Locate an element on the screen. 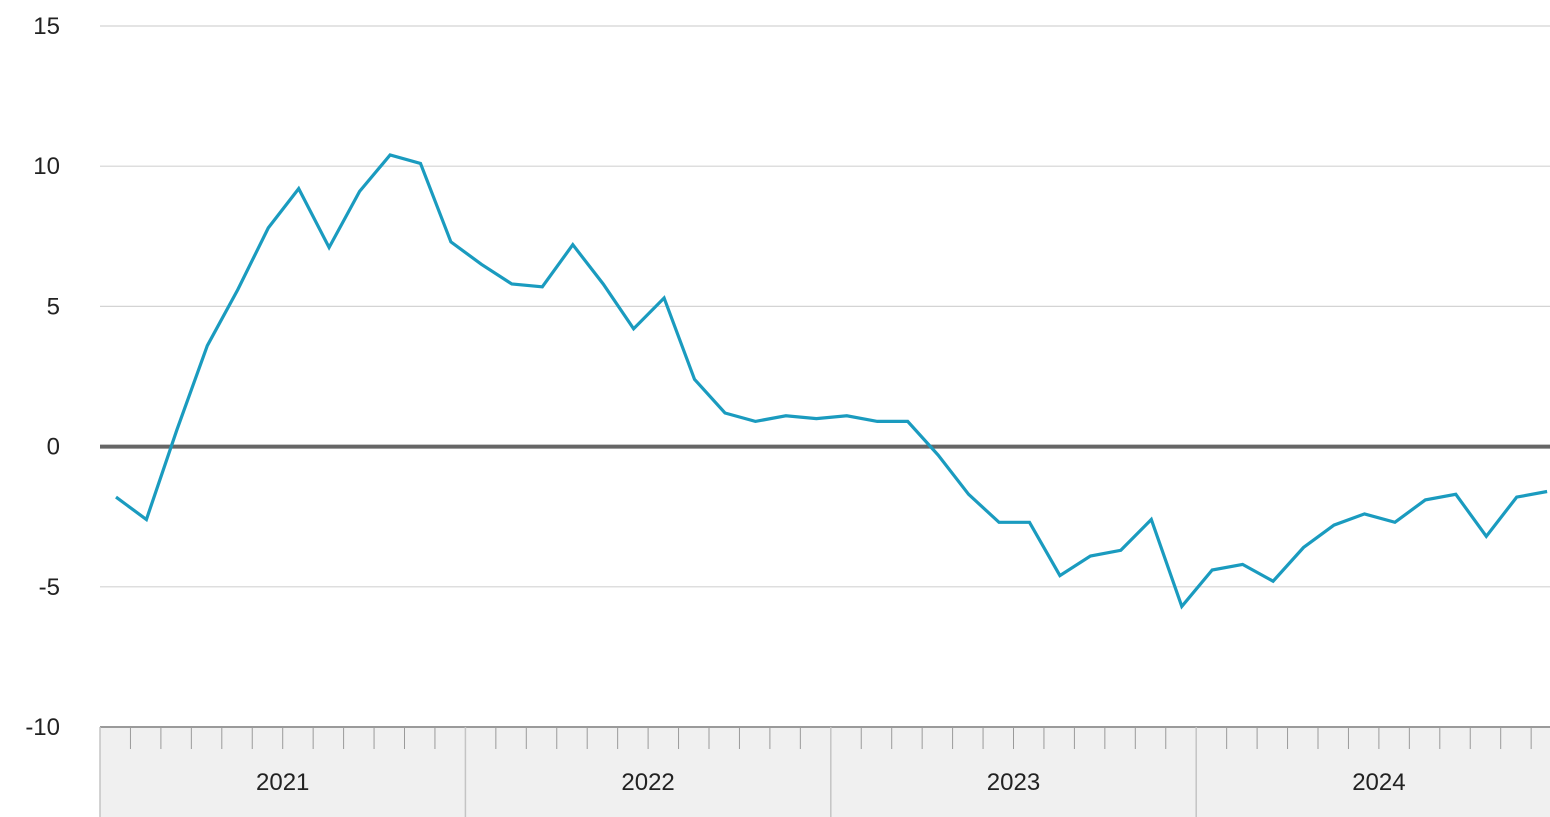 This screenshot has height=817, width=1550. y-tick-label: 15 is located at coordinates (46, 26).